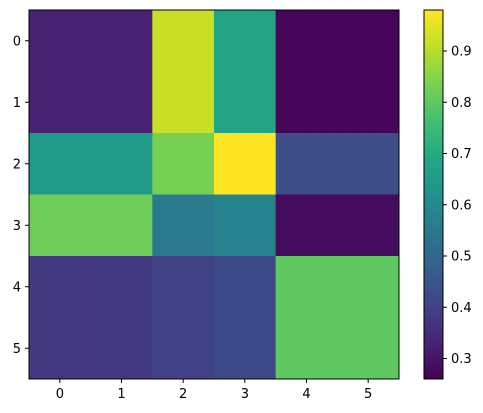 This screenshot has width=483, height=413. Describe the element at coordinates (306, 394) in the screenshot. I see `x-tick-label: 4` at that location.